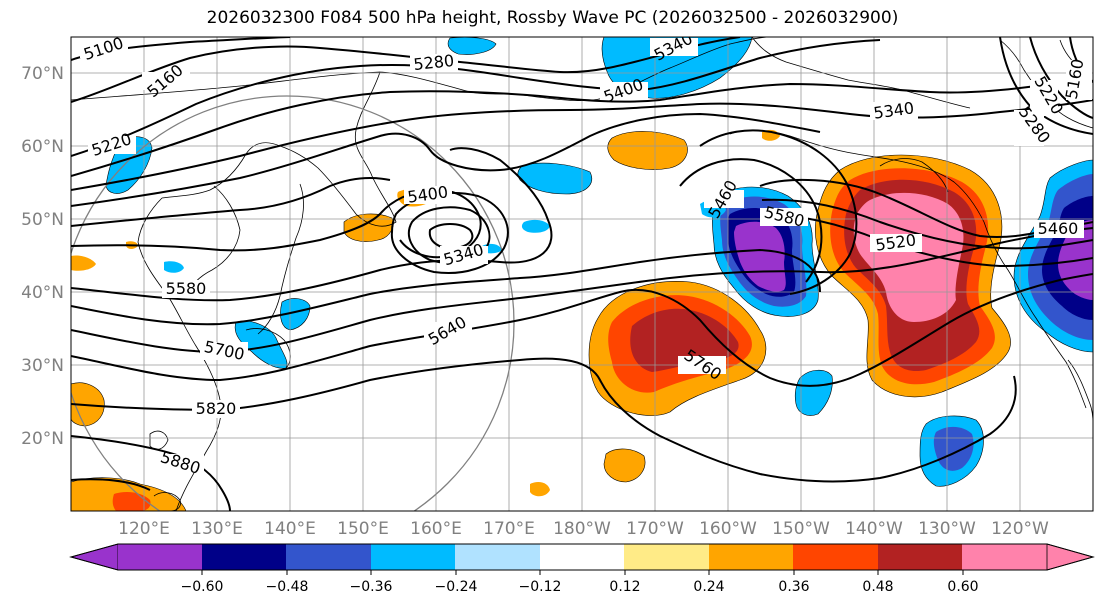  What do you see at coordinates (186, 288) in the screenshot?
I see `contour-label: 5580` at bounding box center [186, 288].